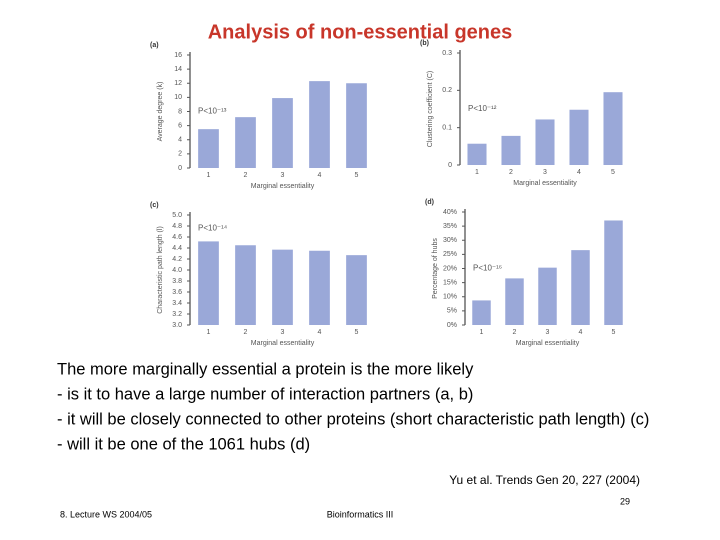 This screenshot has height=540, width=720. Describe the element at coordinates (177, 248) in the screenshot. I see `y-tick-label: 4.4` at that location.